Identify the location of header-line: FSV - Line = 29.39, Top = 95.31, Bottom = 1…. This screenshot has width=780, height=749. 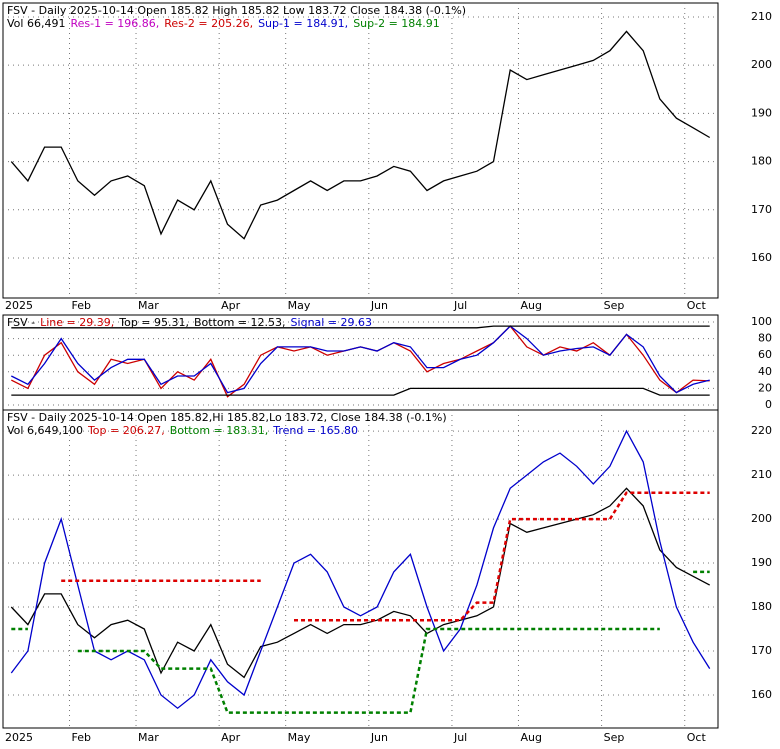
(189, 322).